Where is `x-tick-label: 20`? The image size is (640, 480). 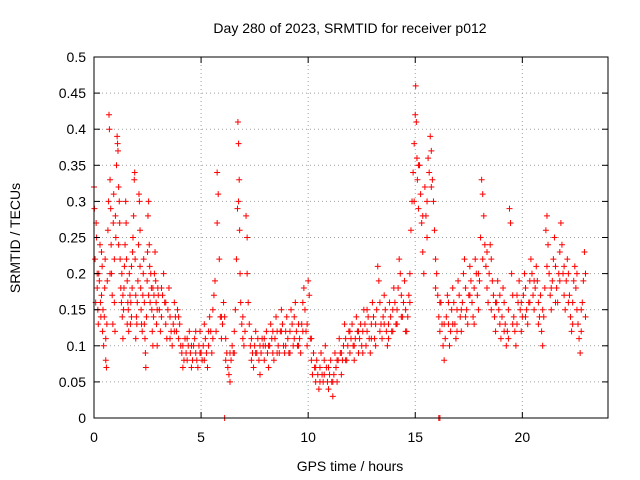
x-tick-label: 20 is located at coordinates (523, 437).